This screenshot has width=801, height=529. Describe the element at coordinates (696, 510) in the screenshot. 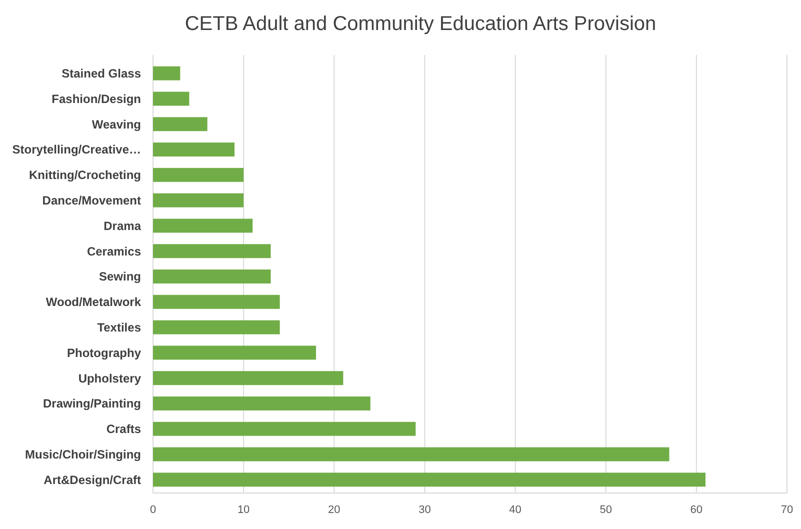

I see `x-tick-label: 60` at that location.